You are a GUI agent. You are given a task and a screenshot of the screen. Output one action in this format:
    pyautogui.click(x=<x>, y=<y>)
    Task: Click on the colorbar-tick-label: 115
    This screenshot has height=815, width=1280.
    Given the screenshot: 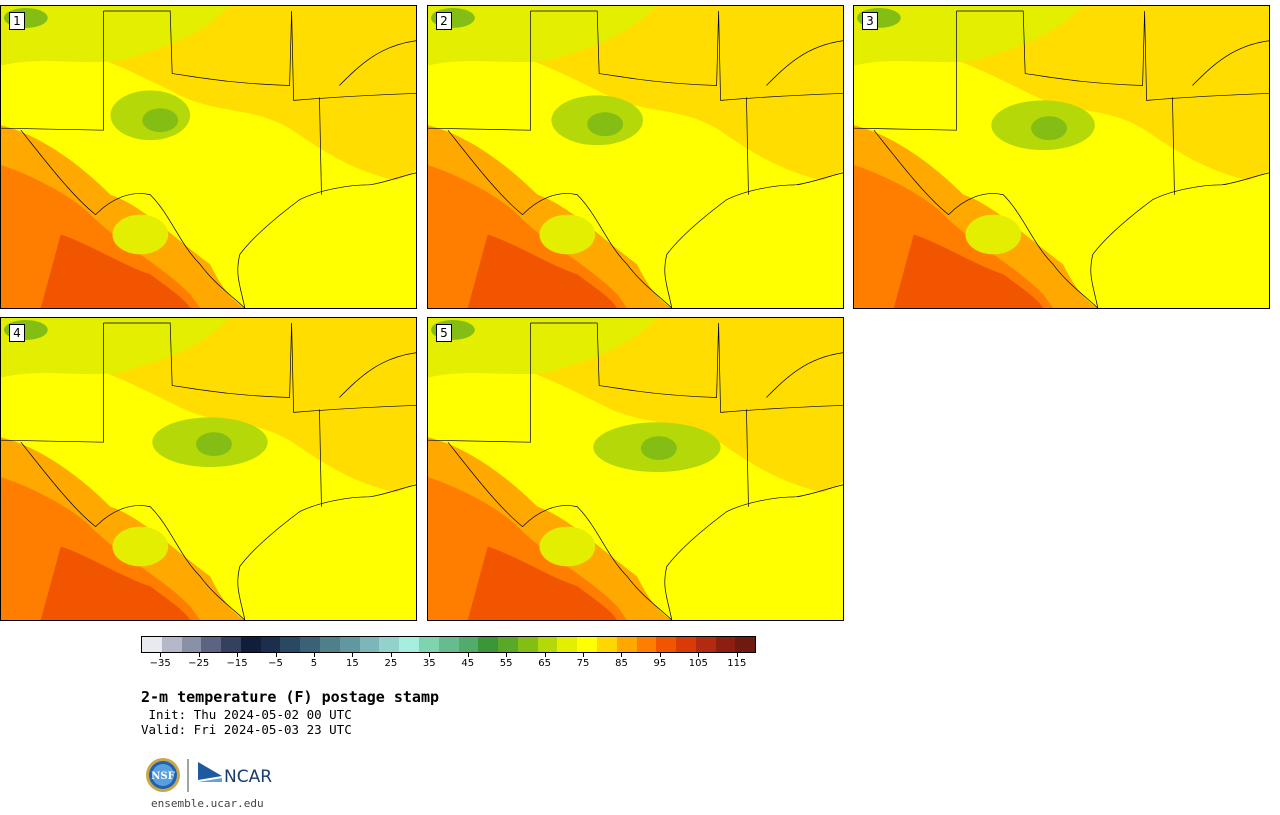 What is the action you would take?
    pyautogui.click(x=737, y=663)
    